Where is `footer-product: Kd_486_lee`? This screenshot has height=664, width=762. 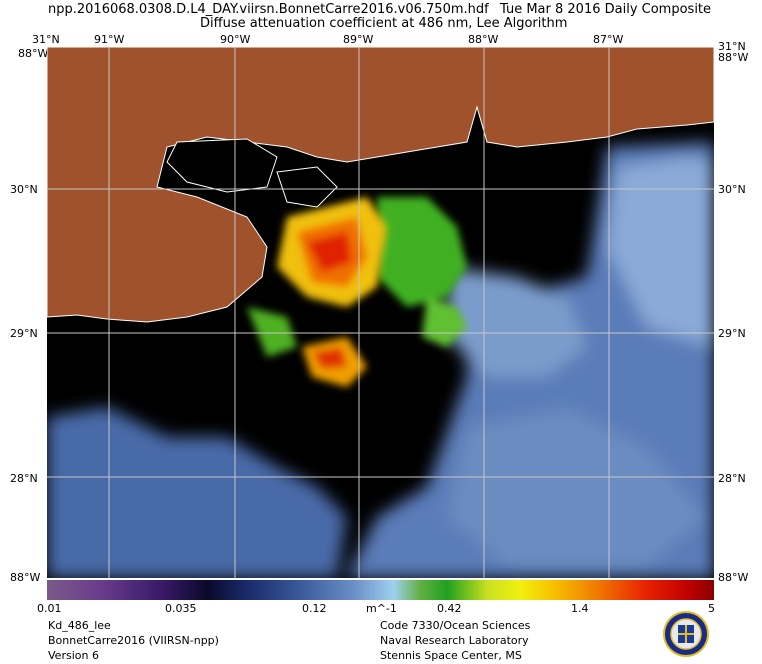
footer-product: Kd_486_lee is located at coordinates (79, 625).